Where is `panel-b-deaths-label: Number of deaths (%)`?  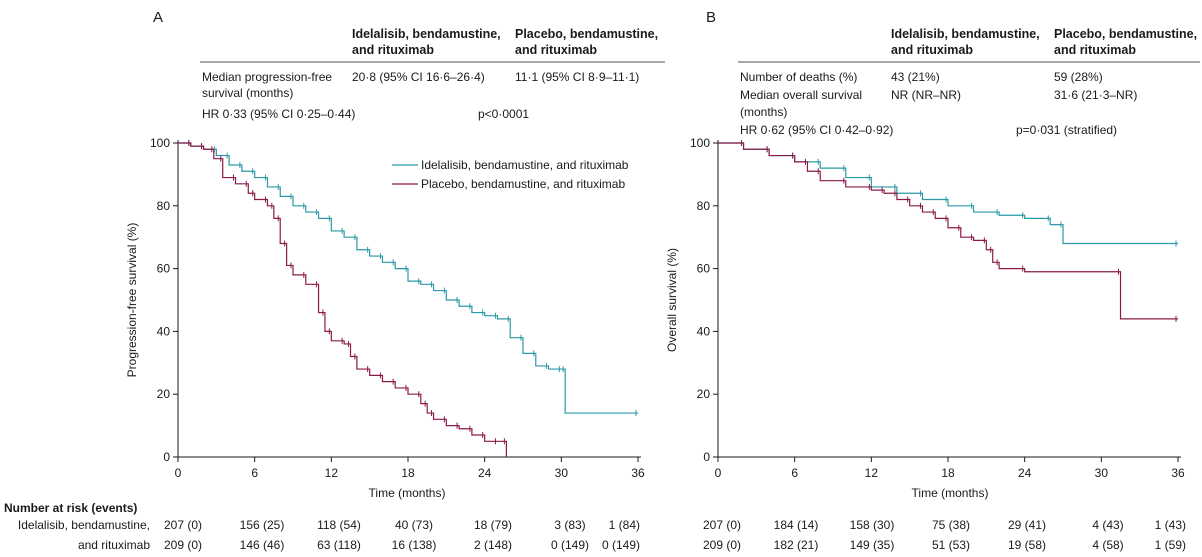 panel-b-deaths-label: Number of deaths (%) is located at coordinates (798, 77).